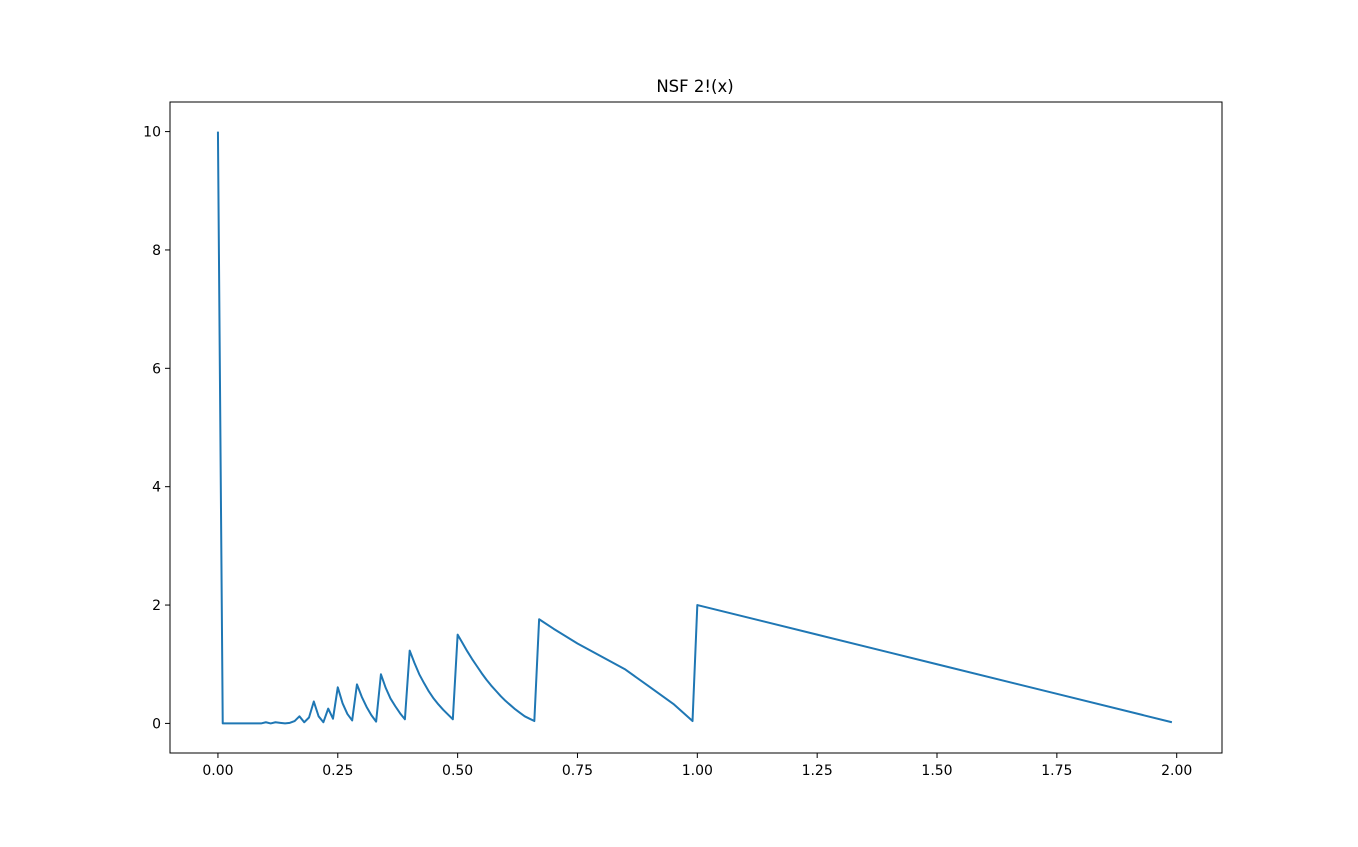 The height and width of the screenshot is (847, 1358). Describe the element at coordinates (156, 724) in the screenshot. I see `y-tick-label: 0` at that location.